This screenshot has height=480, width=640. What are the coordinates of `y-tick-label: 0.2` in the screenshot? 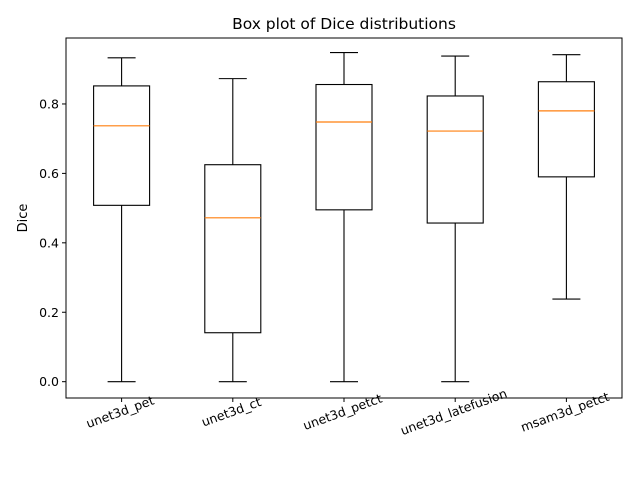 It's located at (49, 312).